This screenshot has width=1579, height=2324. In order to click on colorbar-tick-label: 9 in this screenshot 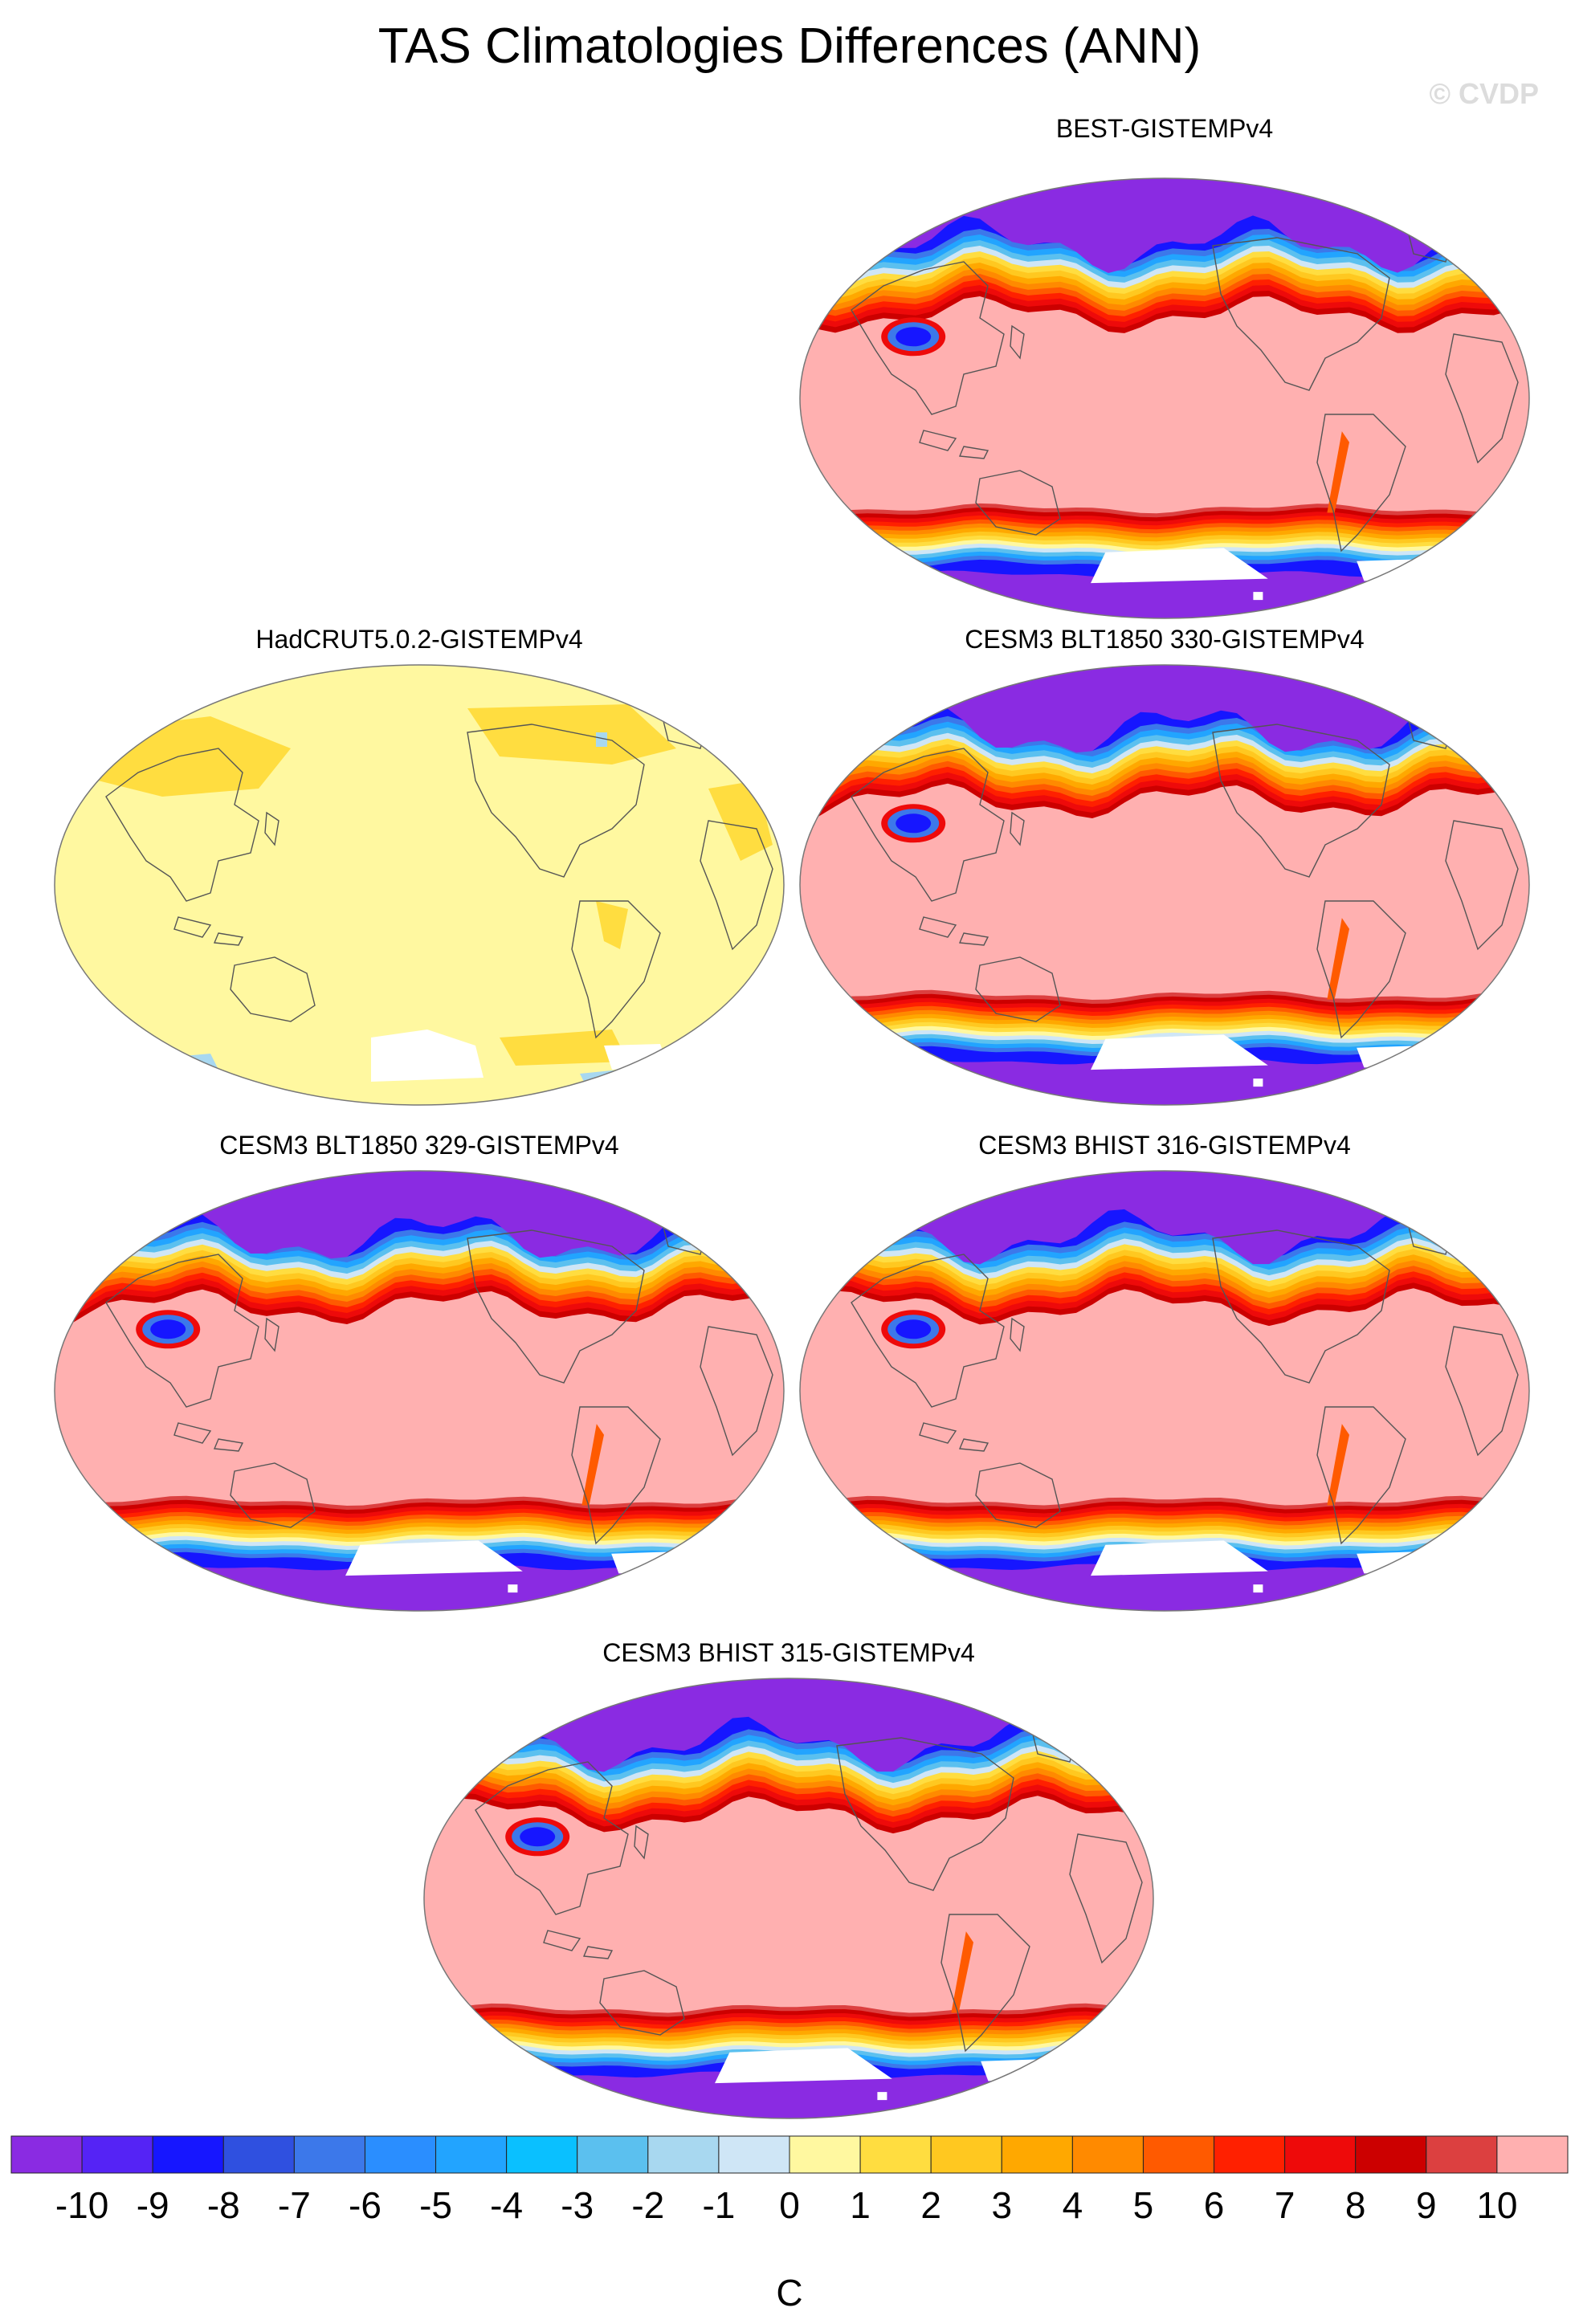, I will do `click(1426, 2205)`.